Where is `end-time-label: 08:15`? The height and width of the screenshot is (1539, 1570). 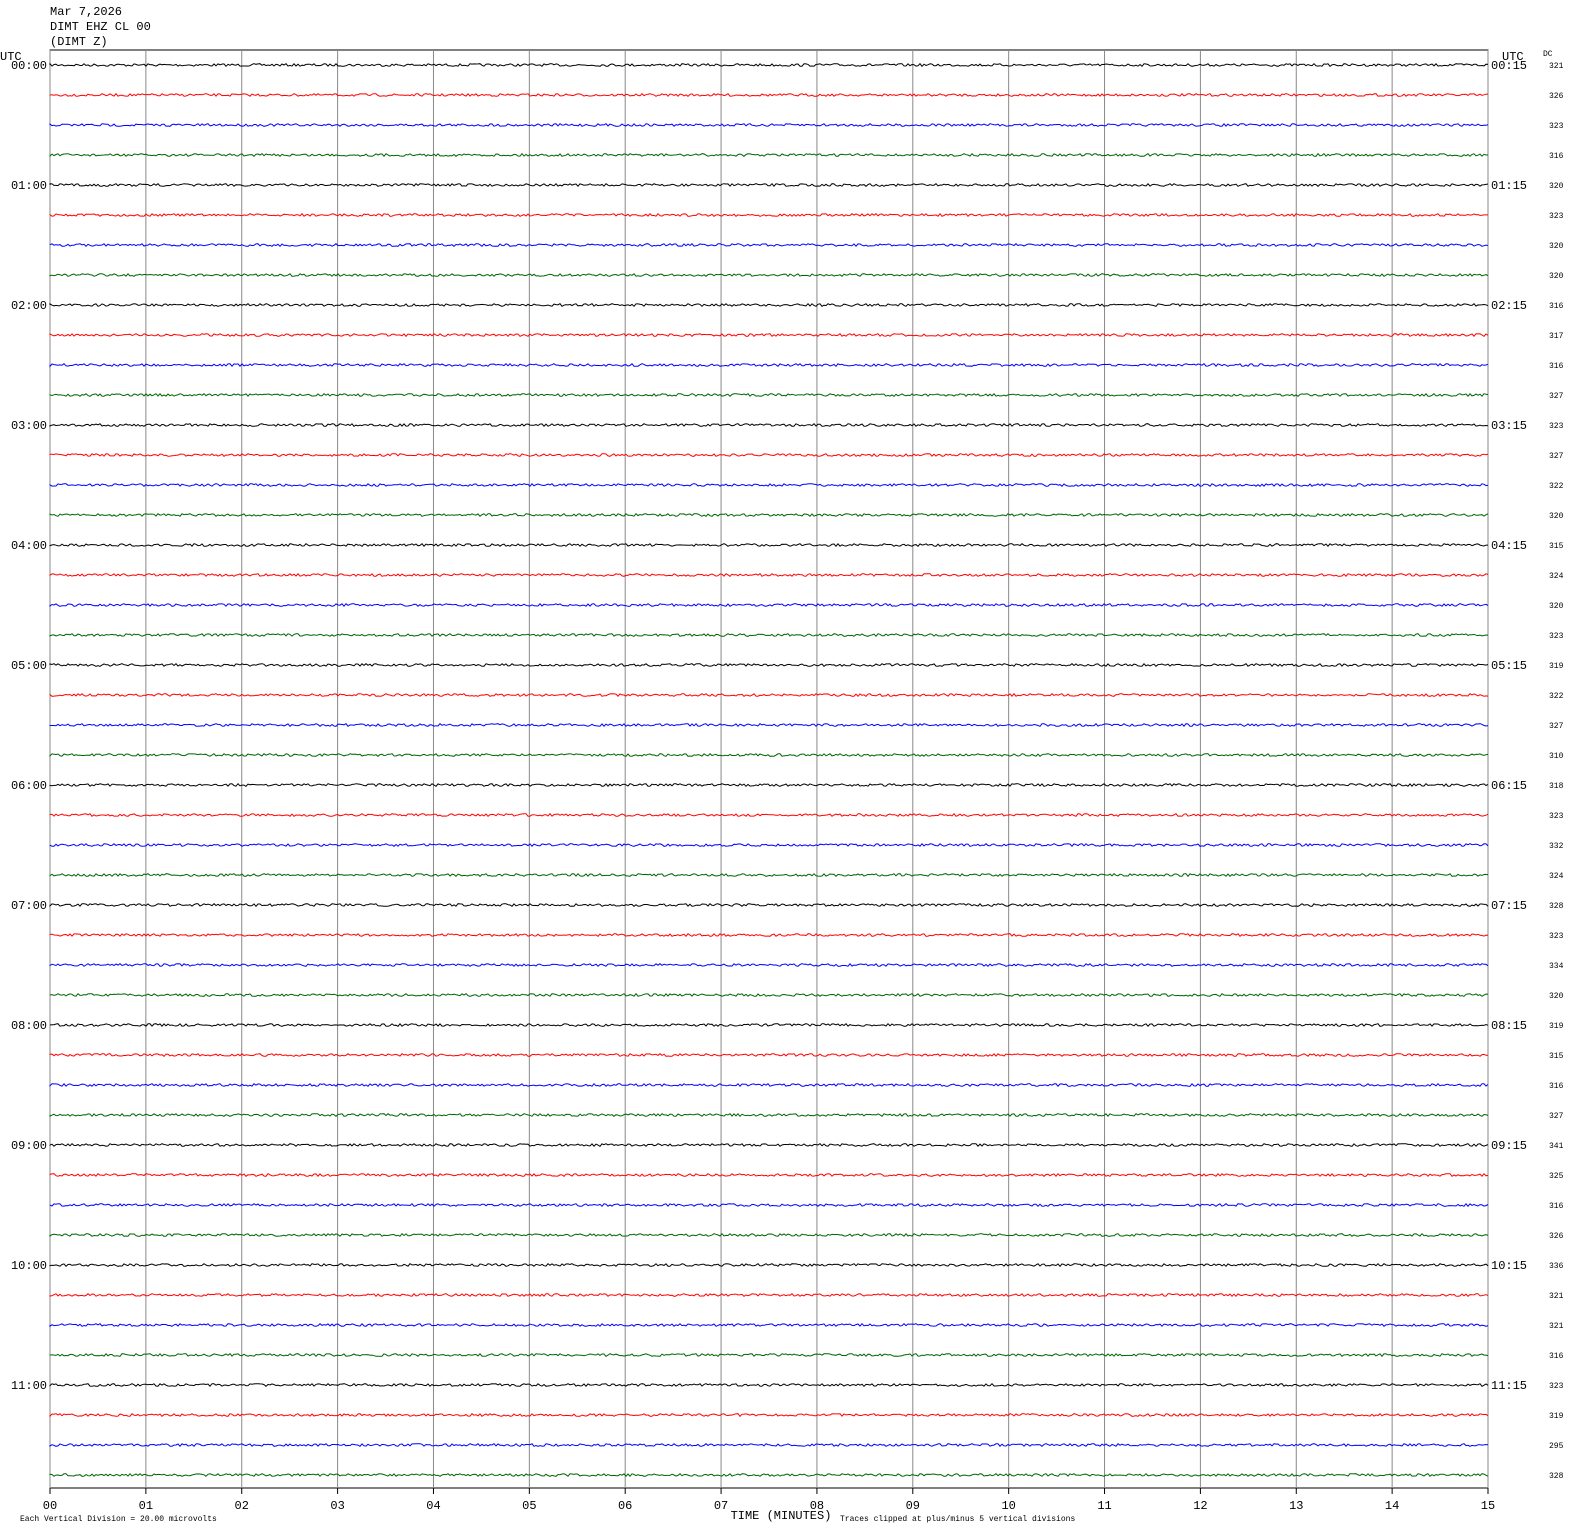
end-time-label: 08:15 is located at coordinates (1509, 1026).